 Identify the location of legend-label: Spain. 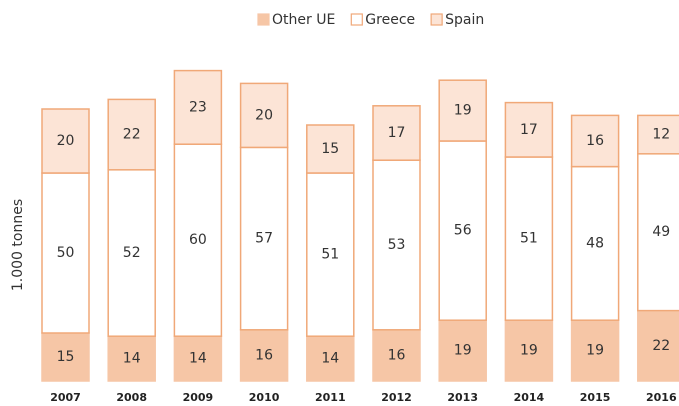
(464, 20).